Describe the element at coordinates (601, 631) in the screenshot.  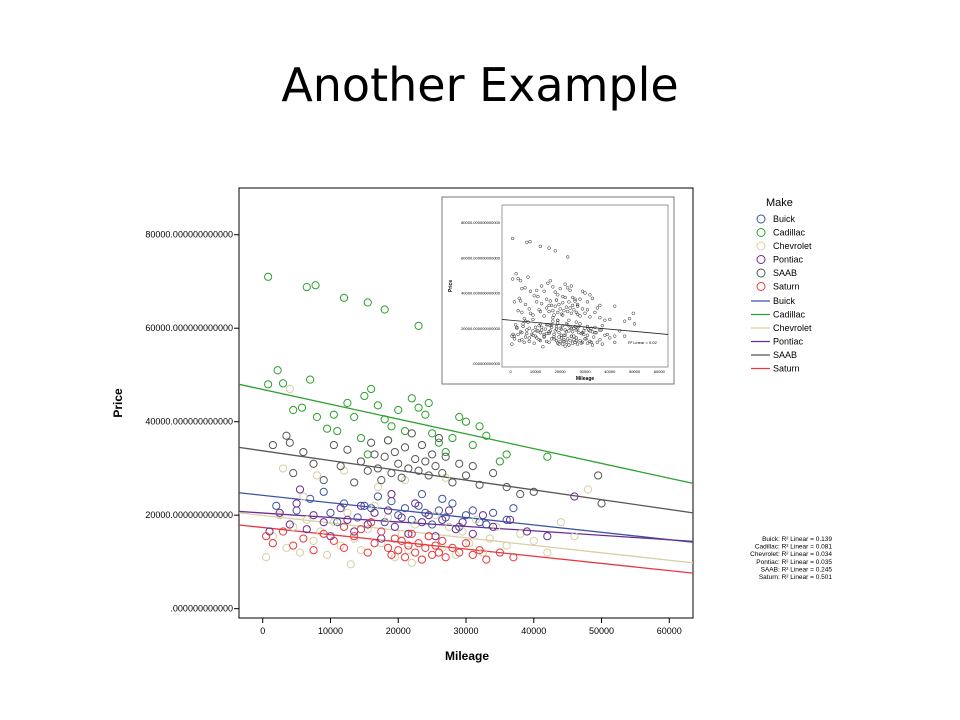
I see `x-tick-label: 50000` at that location.